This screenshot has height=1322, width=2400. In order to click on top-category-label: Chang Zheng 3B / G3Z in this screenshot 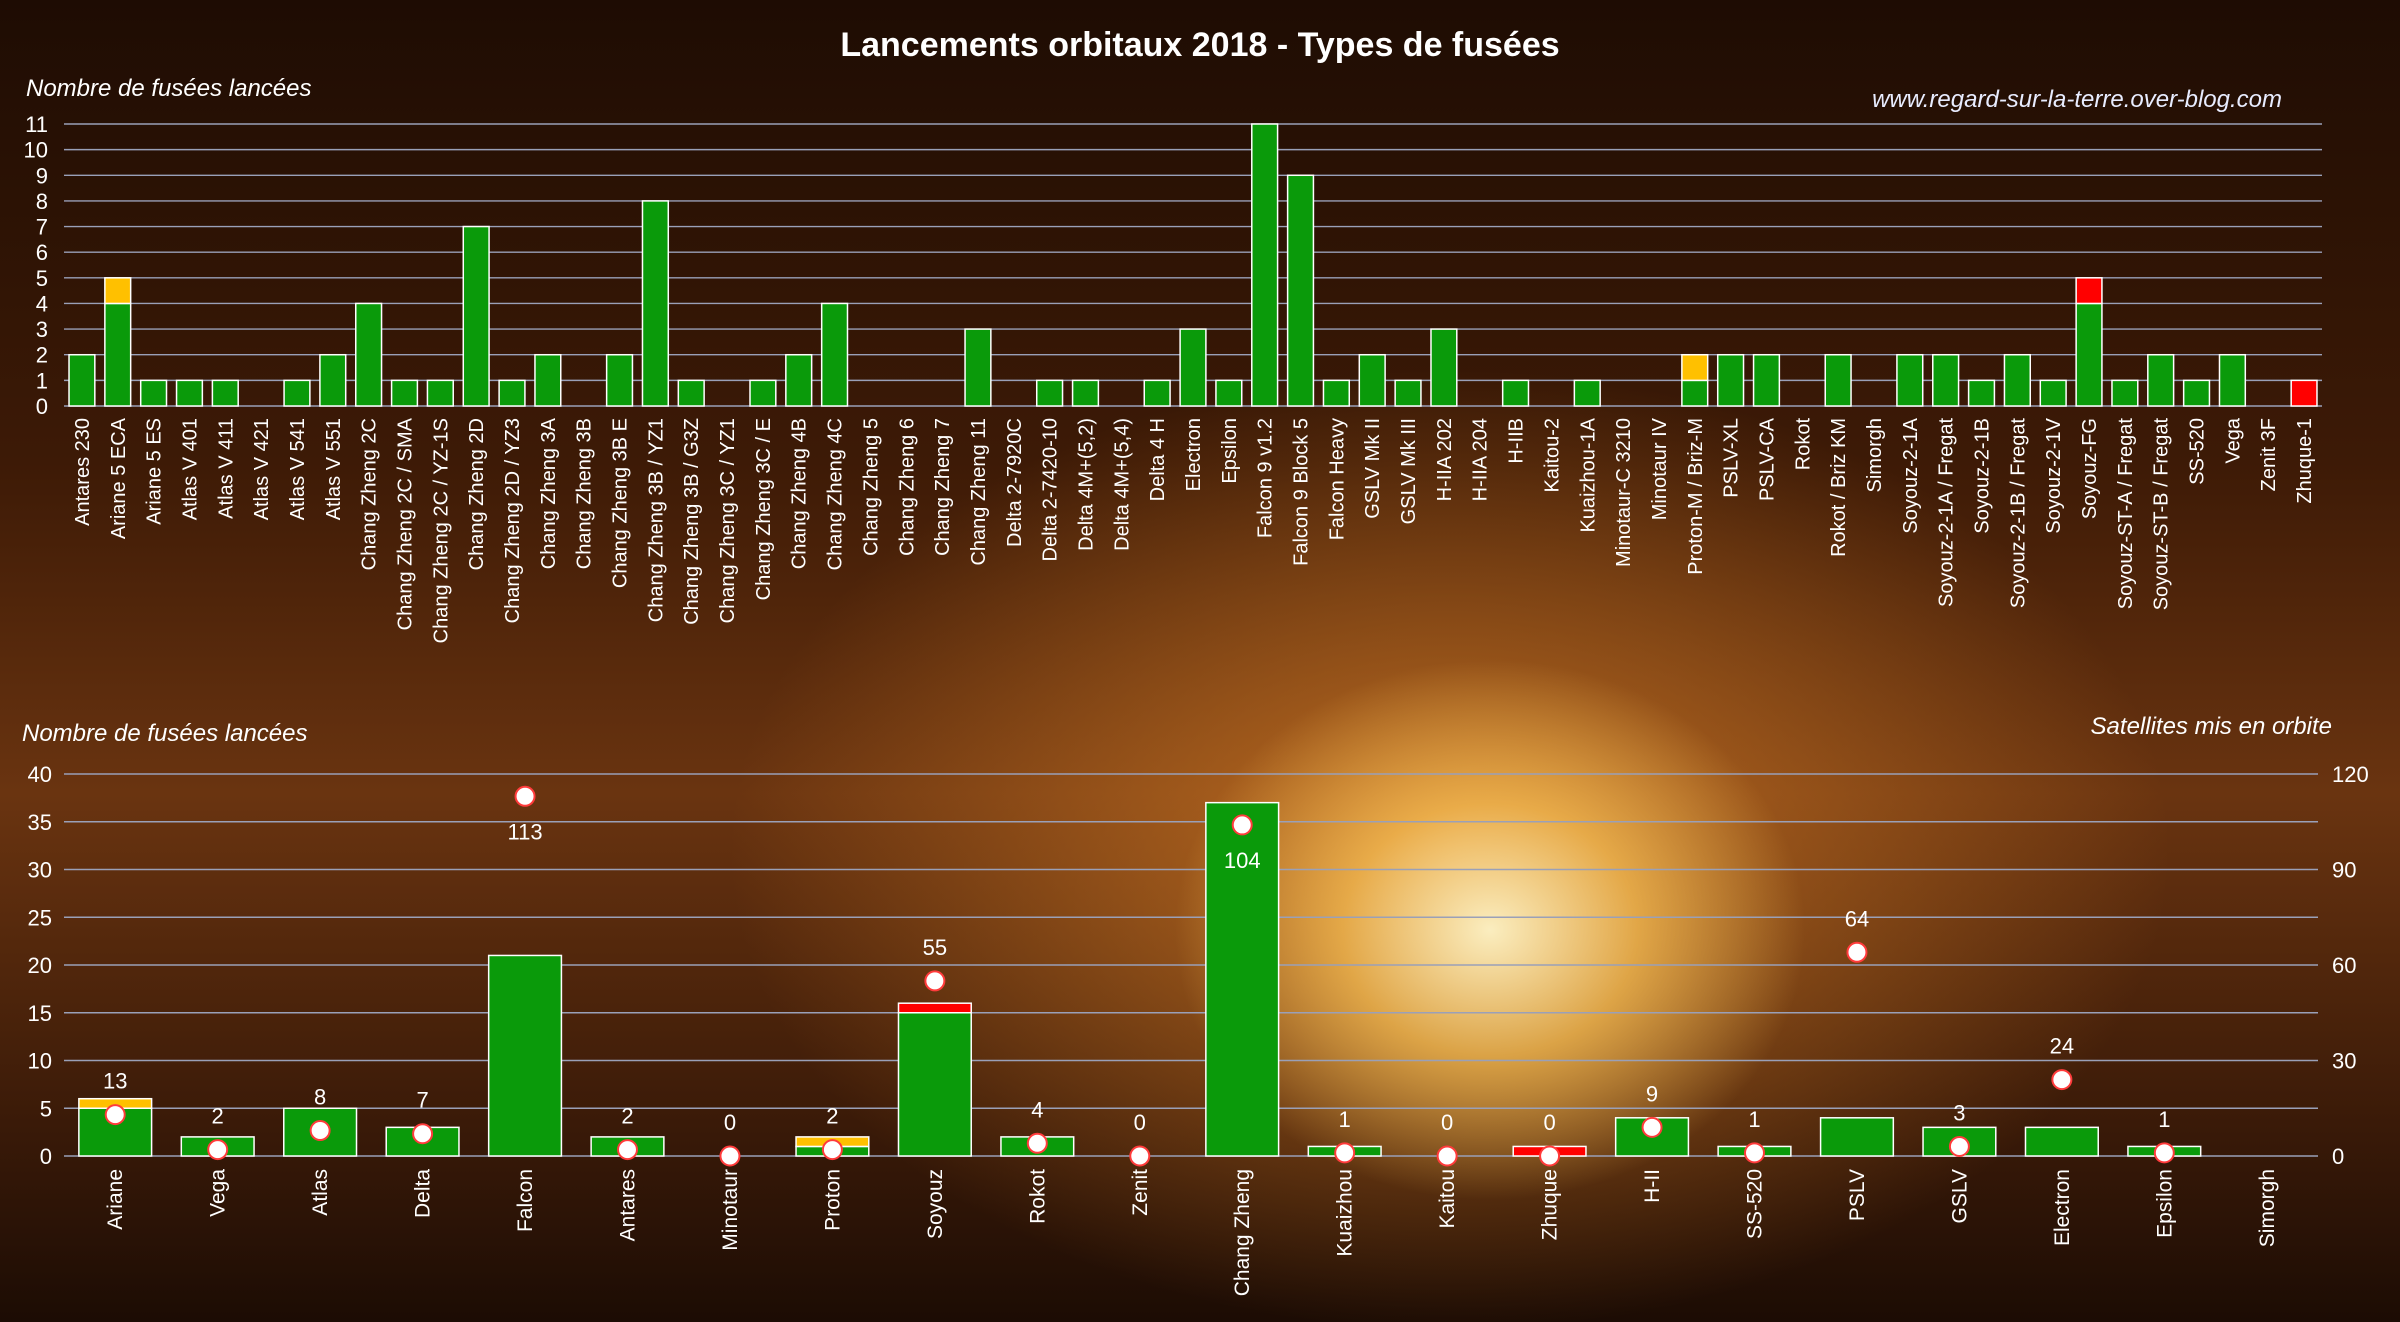, I will do `click(692, 521)`.